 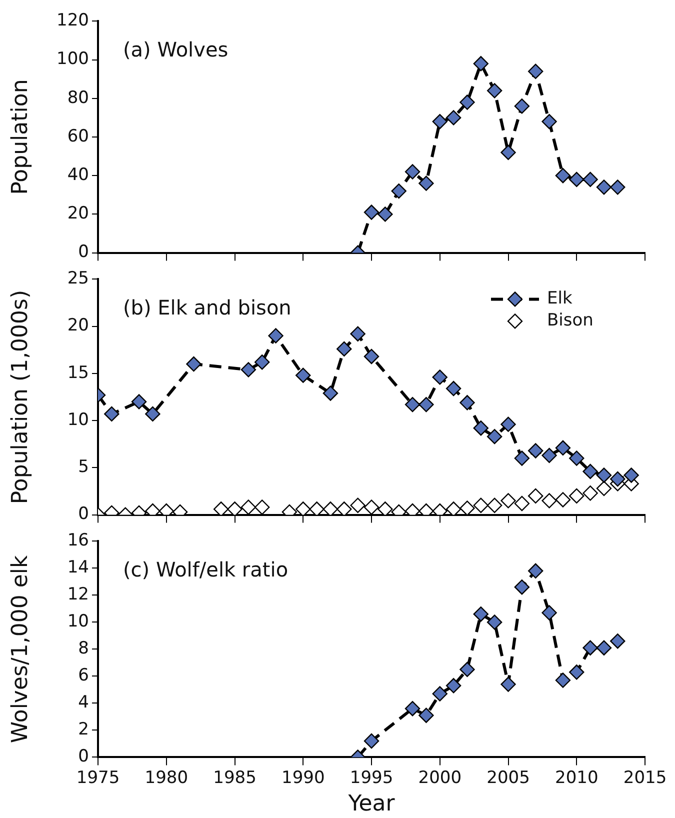 I want to click on y-tick-label: 14, so click(x=78, y=568).